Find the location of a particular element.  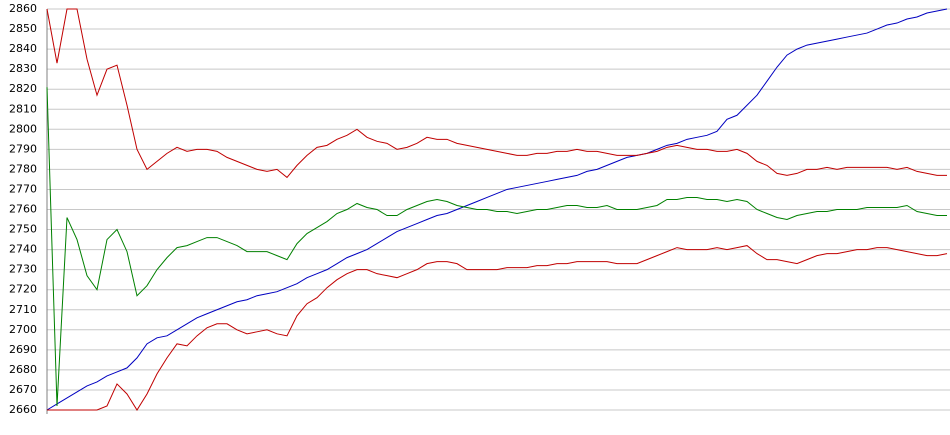

y-tick-label: 2670 is located at coordinates (23, 389).